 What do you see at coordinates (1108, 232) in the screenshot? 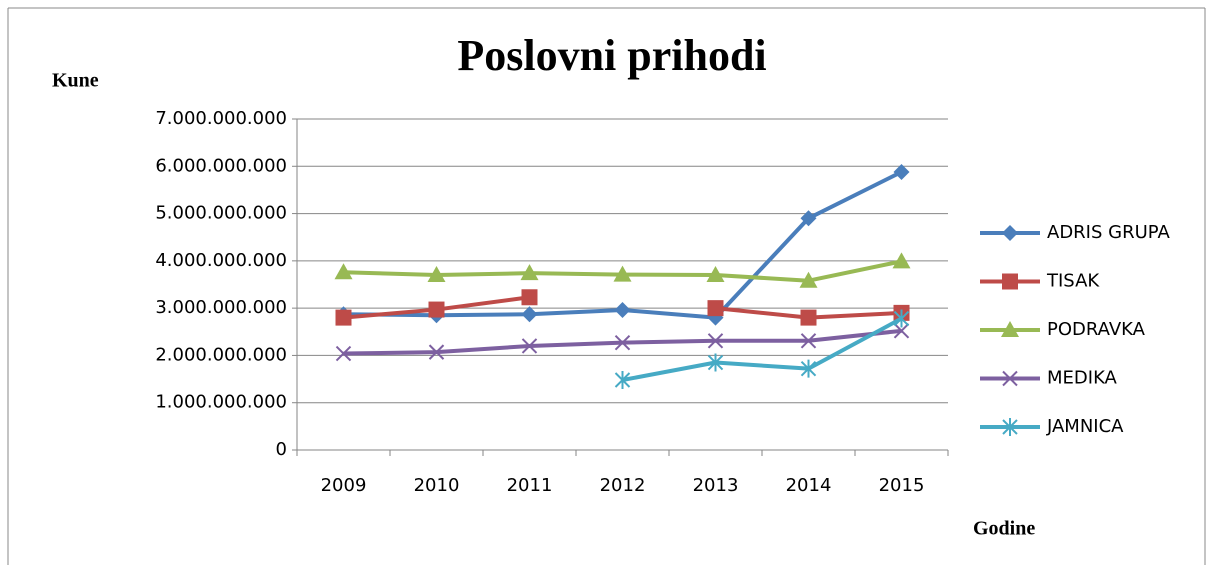
I see `legend-label: ADRIS GRUPA` at bounding box center [1108, 232].